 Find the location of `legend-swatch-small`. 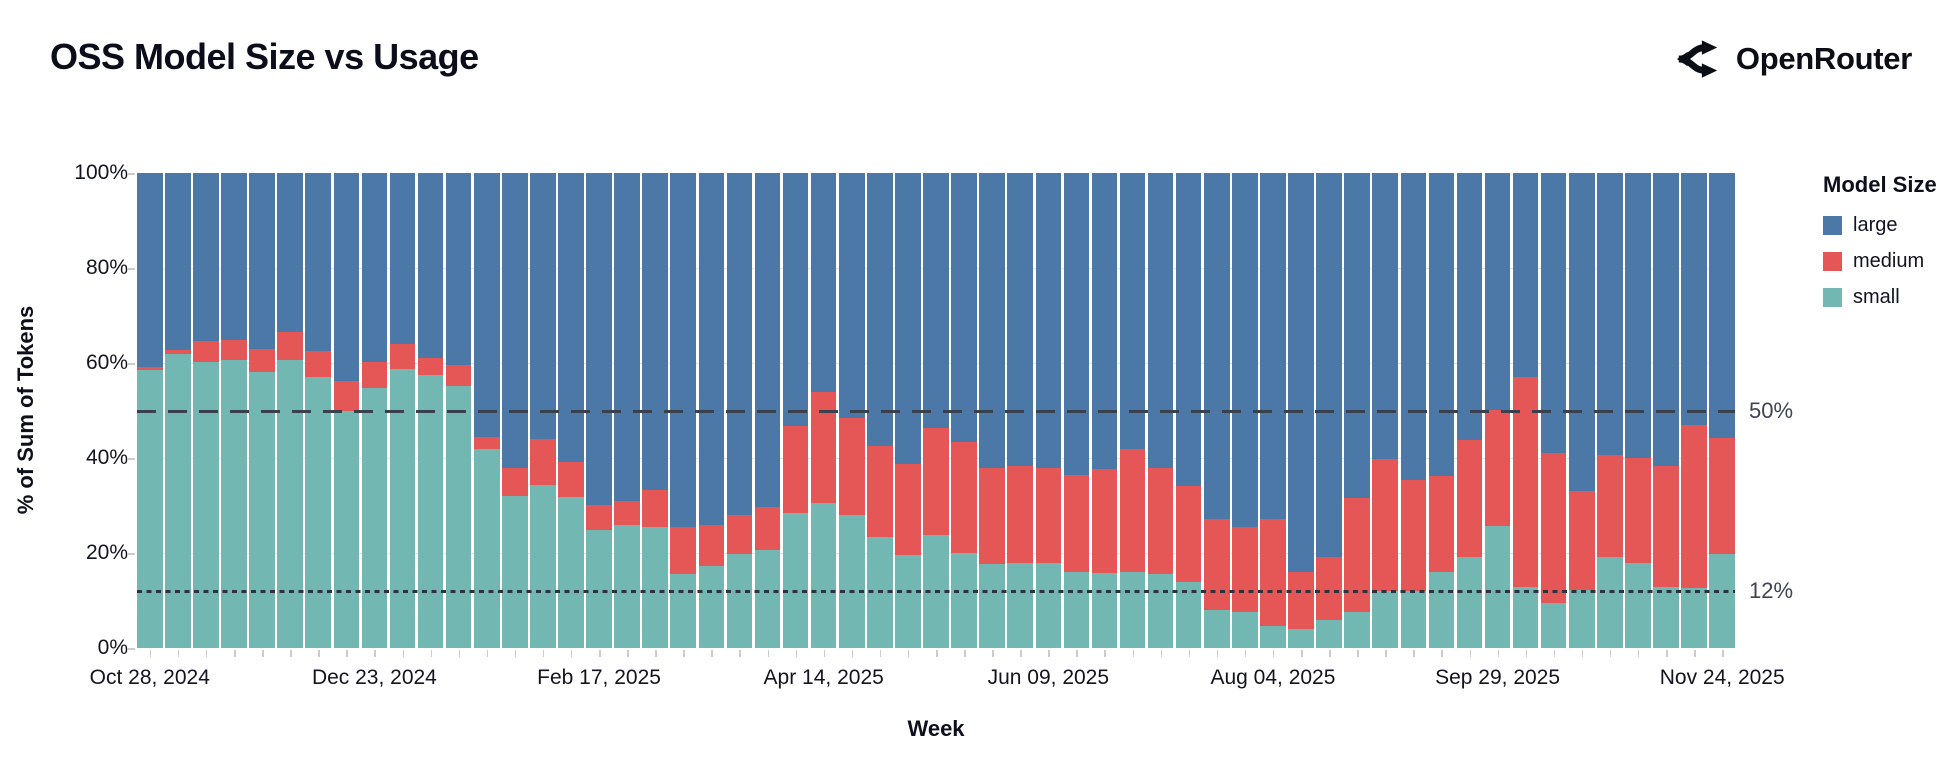

legend-swatch-small is located at coordinates (1832, 297).